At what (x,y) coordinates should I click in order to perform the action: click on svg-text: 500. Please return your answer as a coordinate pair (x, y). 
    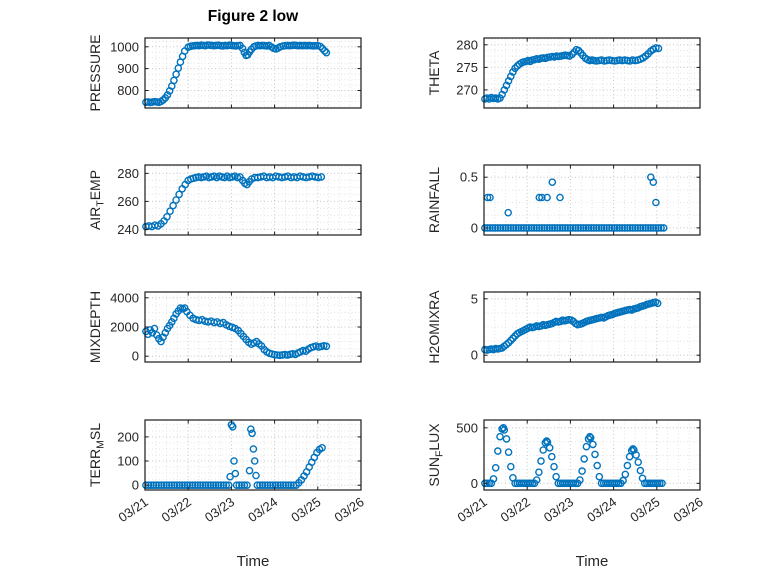
    Looking at the image, I should click on (467, 427).